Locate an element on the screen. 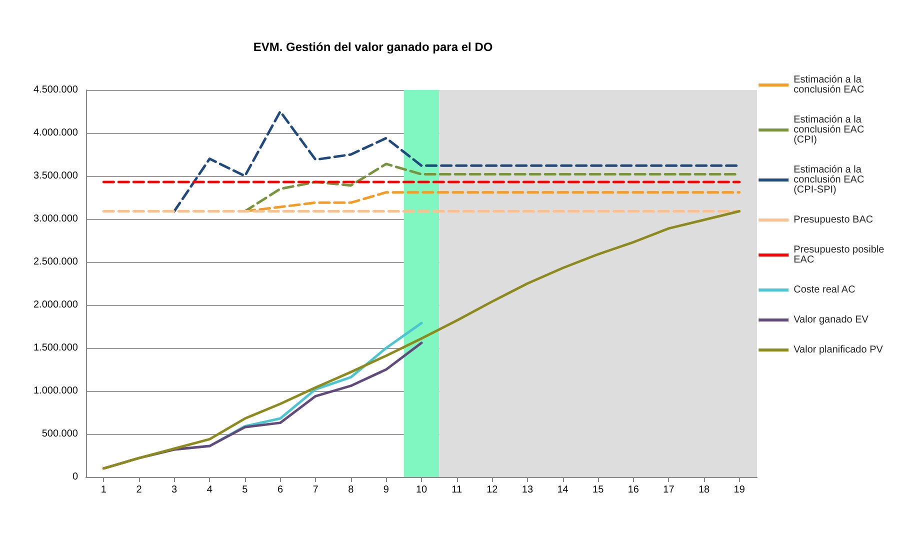 The image size is (900, 556). x-tick-label: 18 is located at coordinates (704, 490).